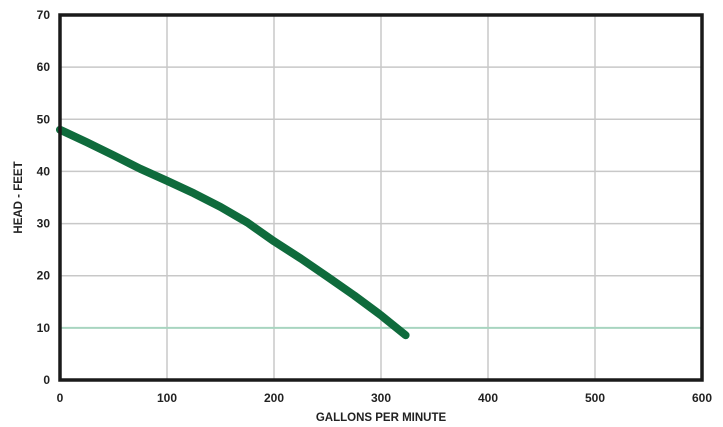 This screenshot has height=427, width=723. Describe the element at coordinates (381, 418) in the screenshot. I see `x-axis-title: GALLONS PER MINUTE` at that location.